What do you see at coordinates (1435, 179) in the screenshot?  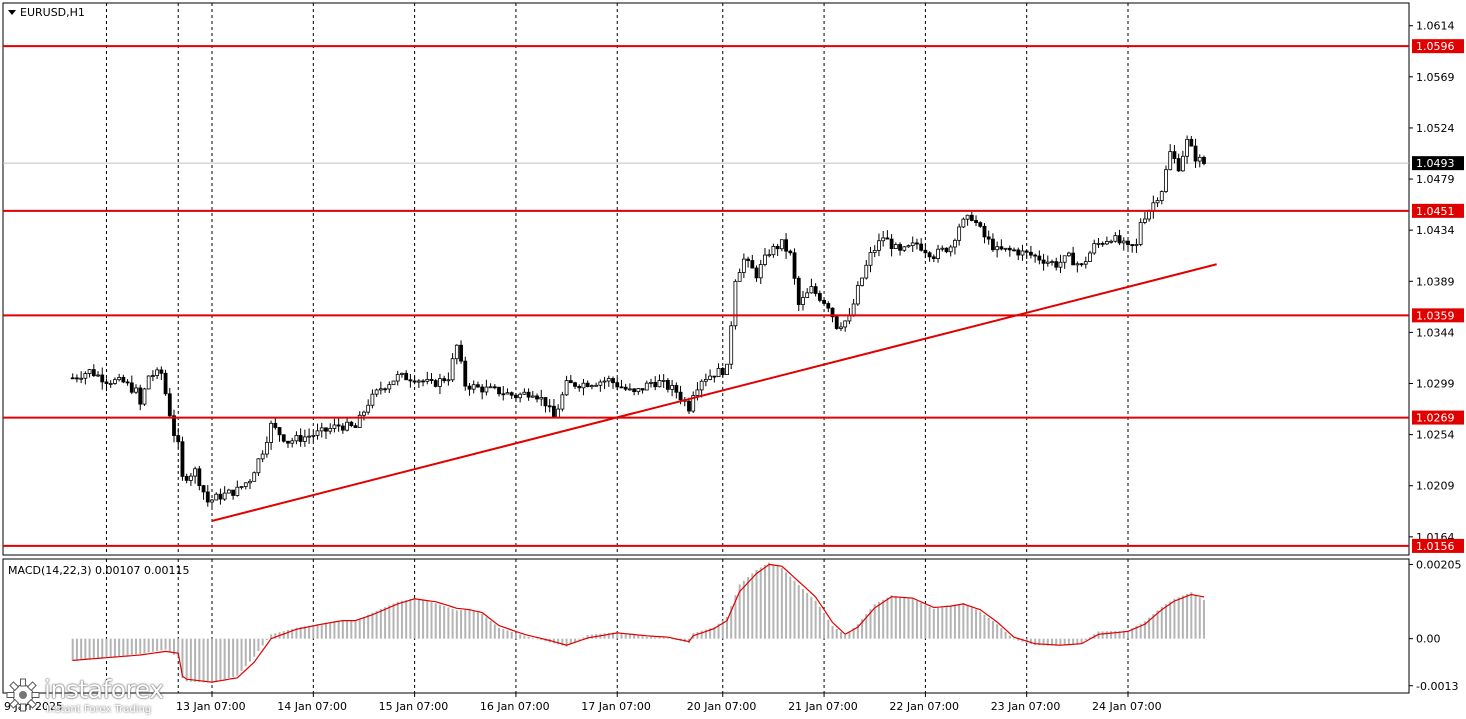 I see `y-tick-label: 1.0479` at bounding box center [1435, 179].